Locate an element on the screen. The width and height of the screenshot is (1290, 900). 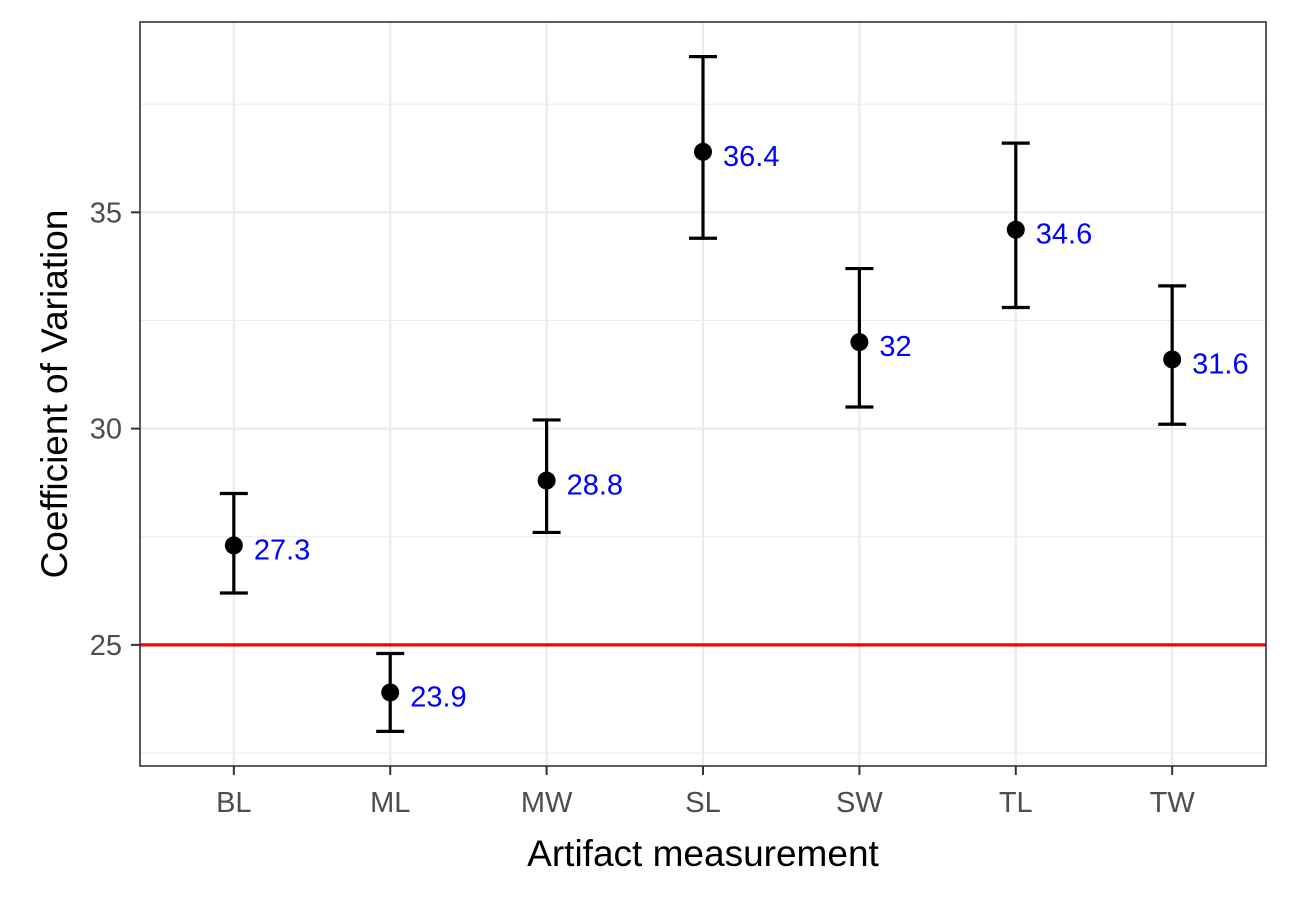
data-point-group: 27.3 is located at coordinates (264, 543).